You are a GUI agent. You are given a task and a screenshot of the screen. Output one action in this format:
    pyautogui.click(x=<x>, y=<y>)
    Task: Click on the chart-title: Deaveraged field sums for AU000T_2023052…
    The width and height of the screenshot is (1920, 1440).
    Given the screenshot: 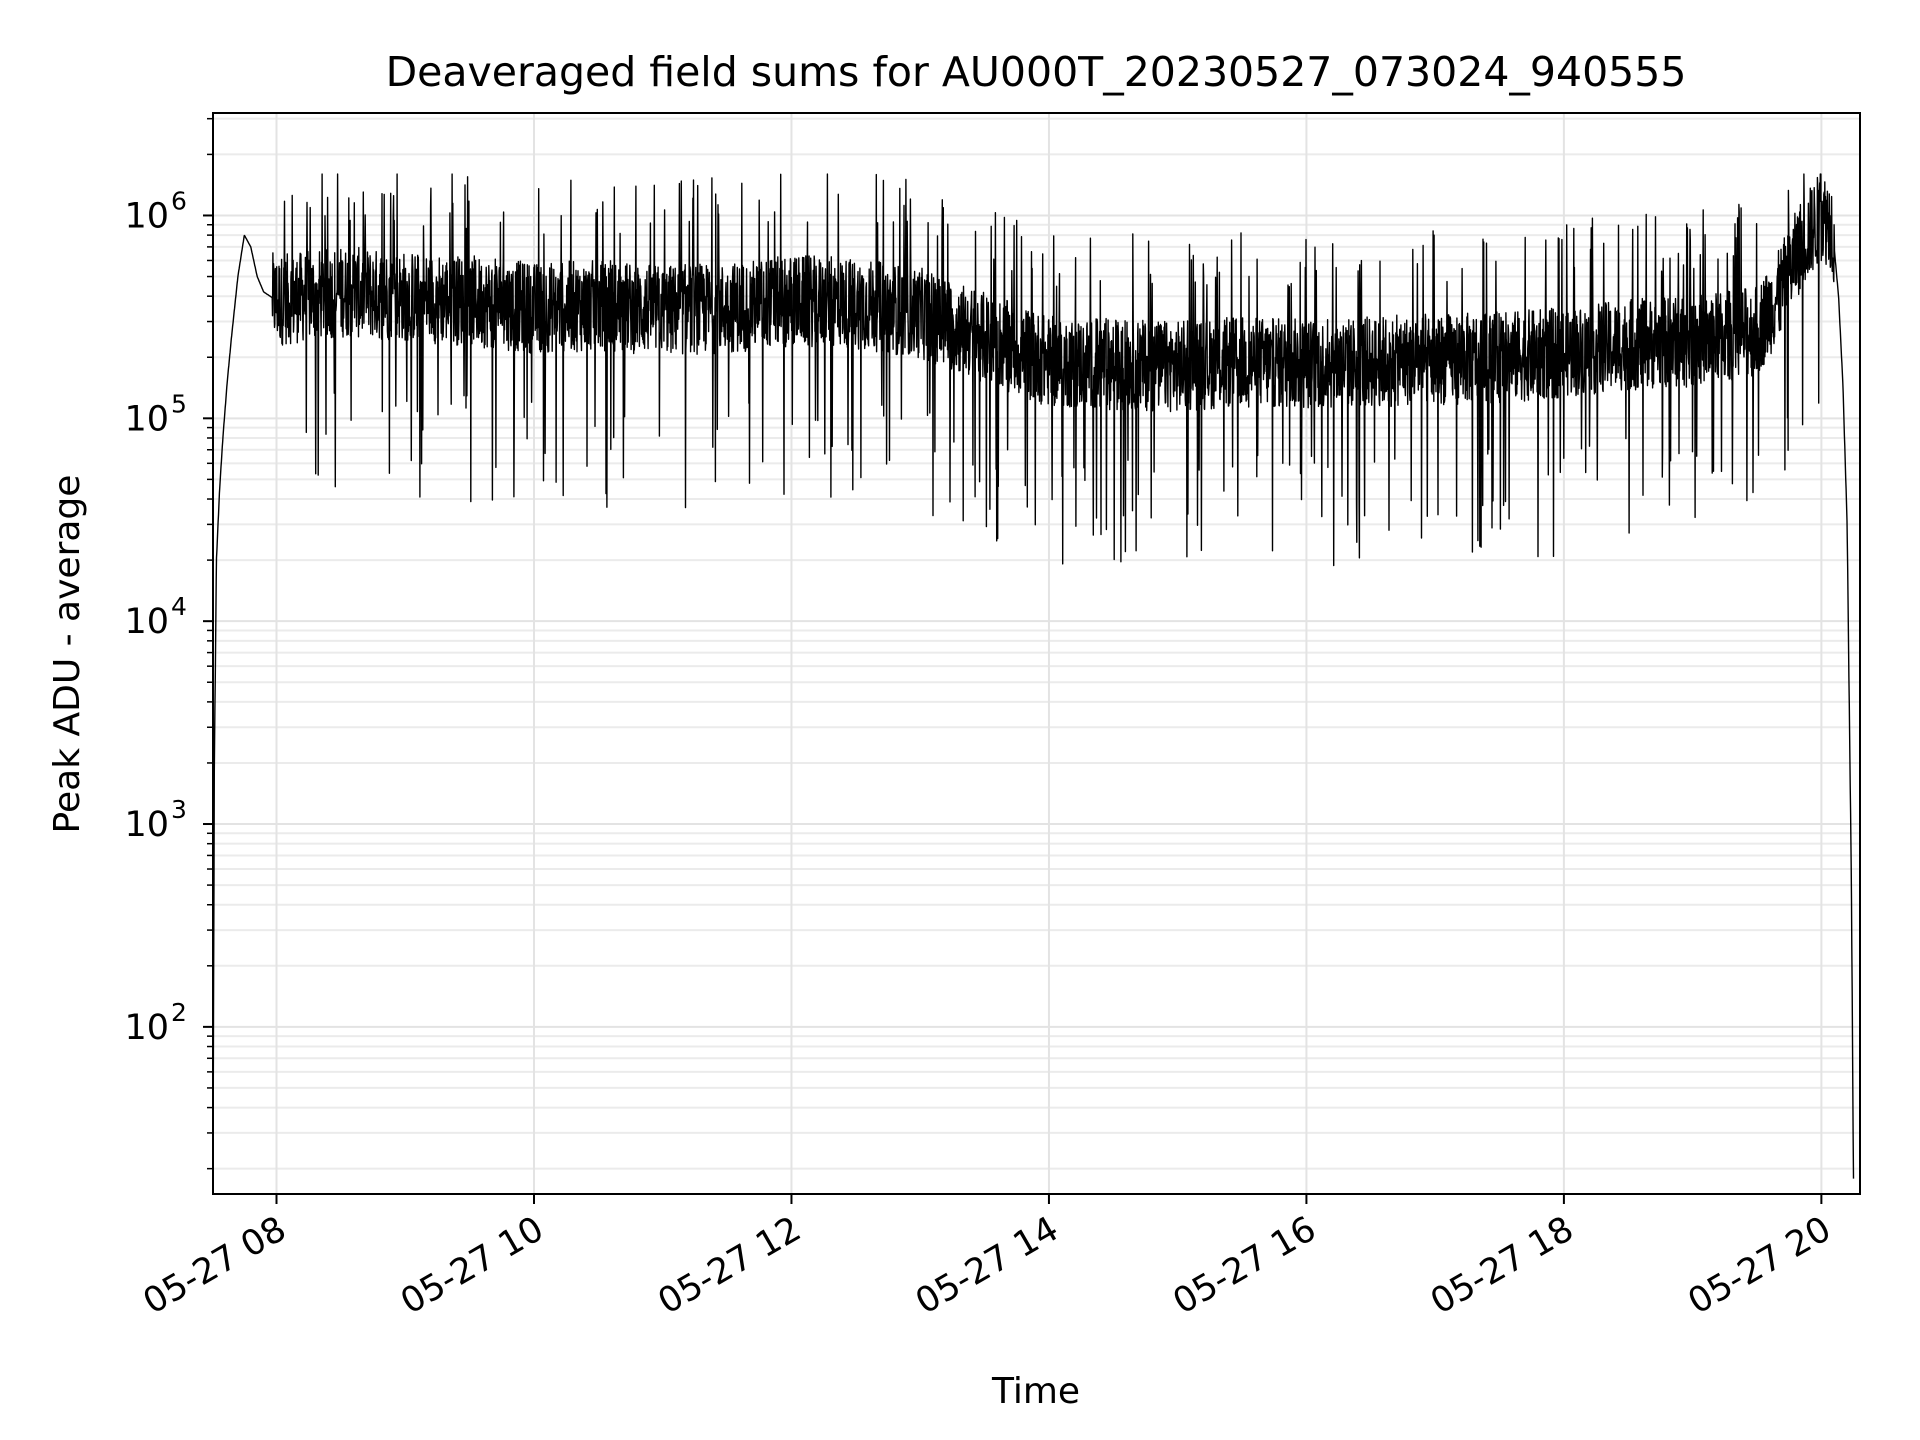 What is the action you would take?
    pyautogui.click(x=1036, y=72)
    